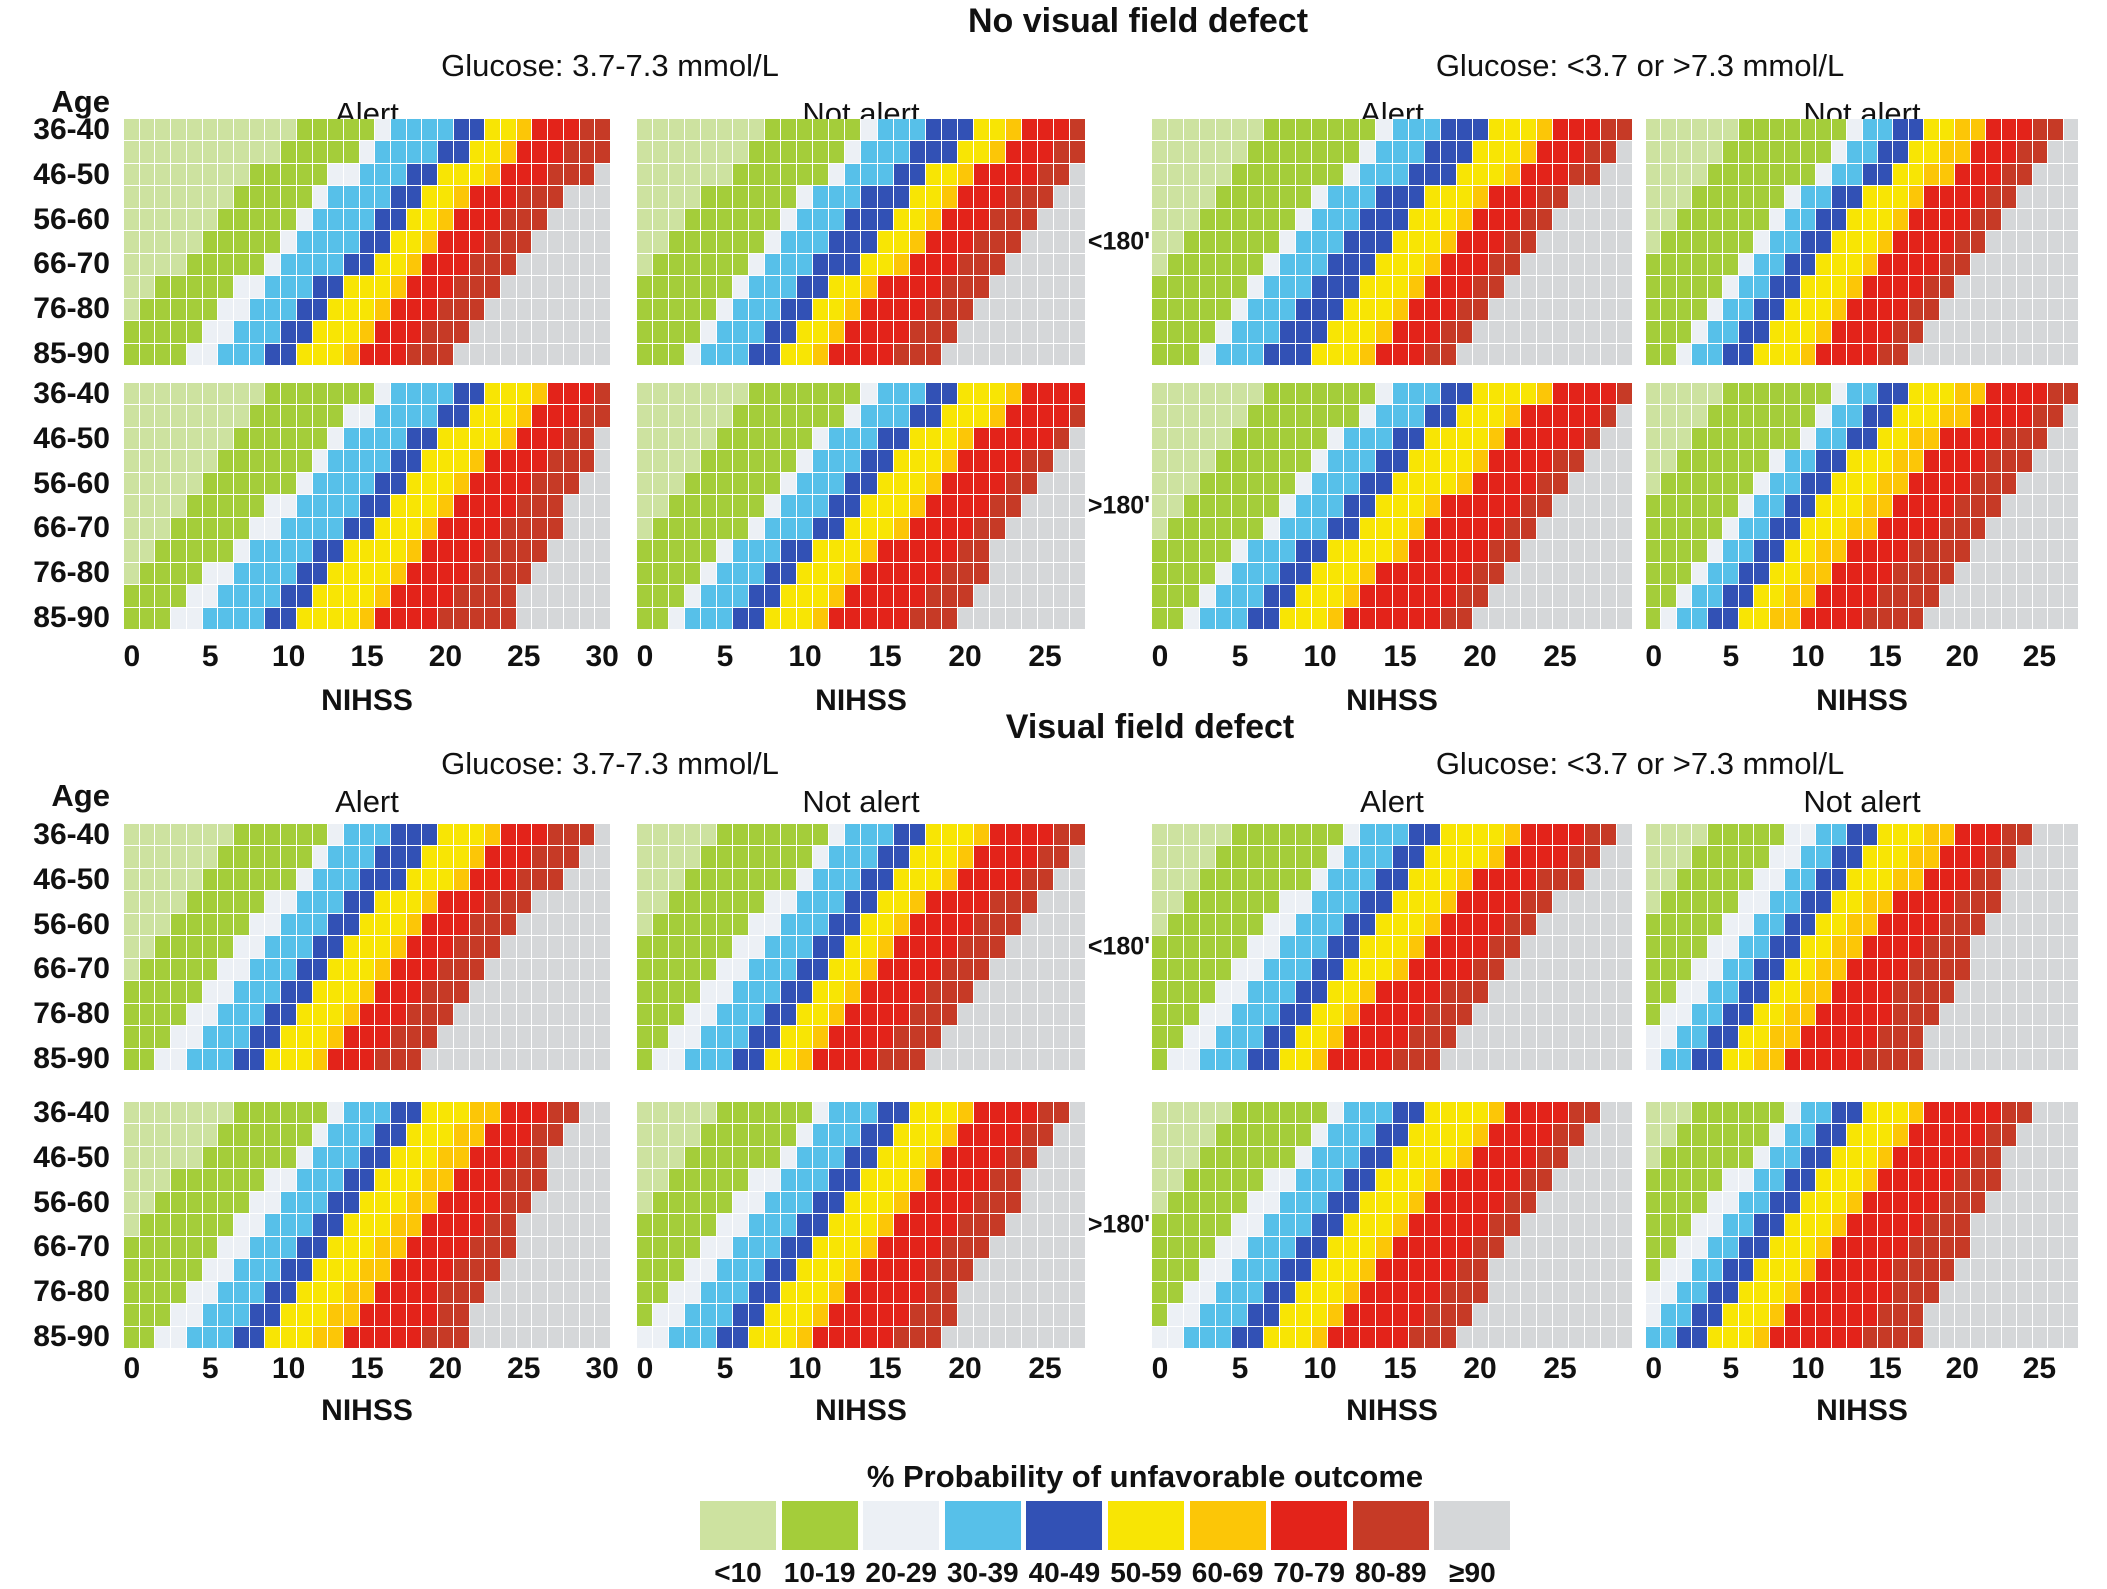 The height and width of the screenshot is (1589, 2107). I want to click on x-axis-tick: 20, so click(1480, 1368).